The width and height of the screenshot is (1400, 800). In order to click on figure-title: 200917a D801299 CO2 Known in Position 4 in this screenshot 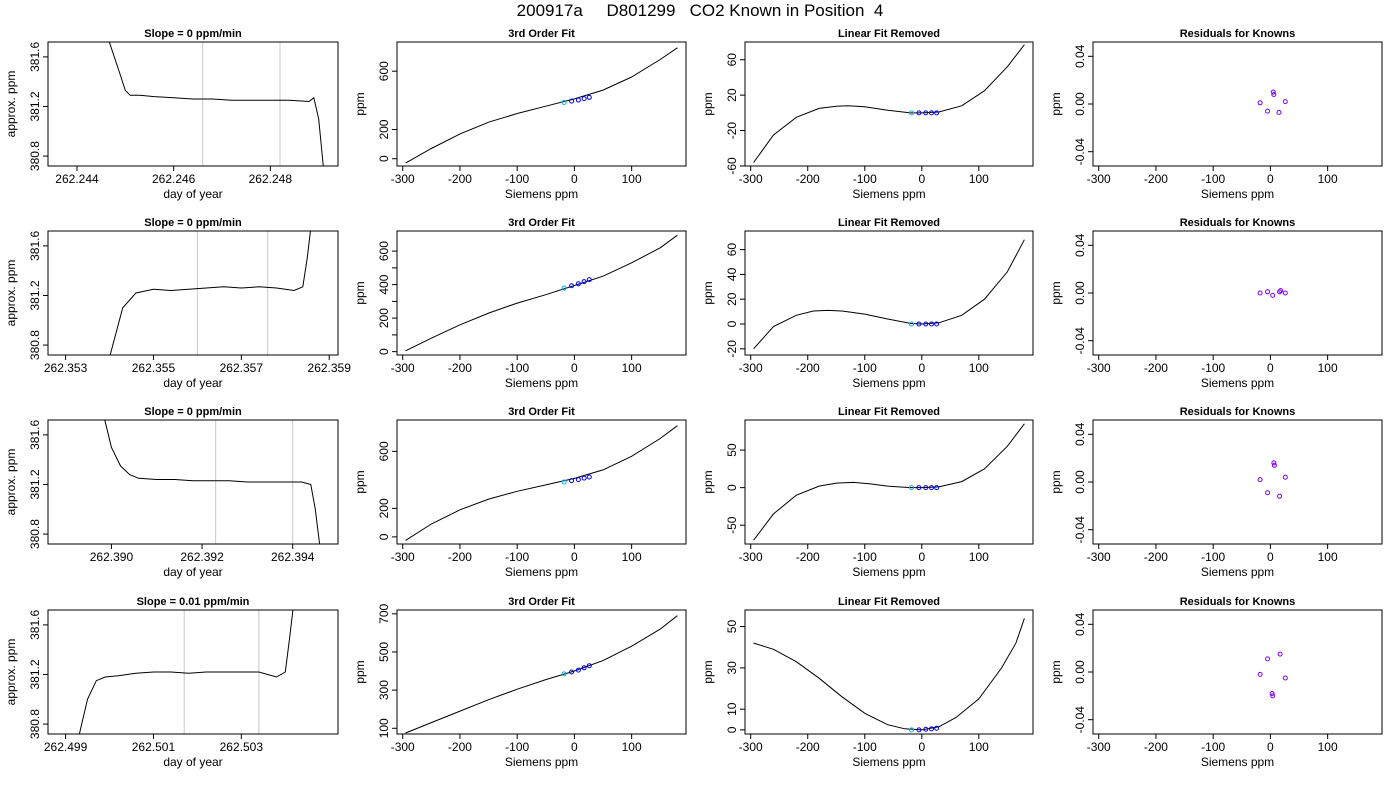, I will do `click(700, 10)`.